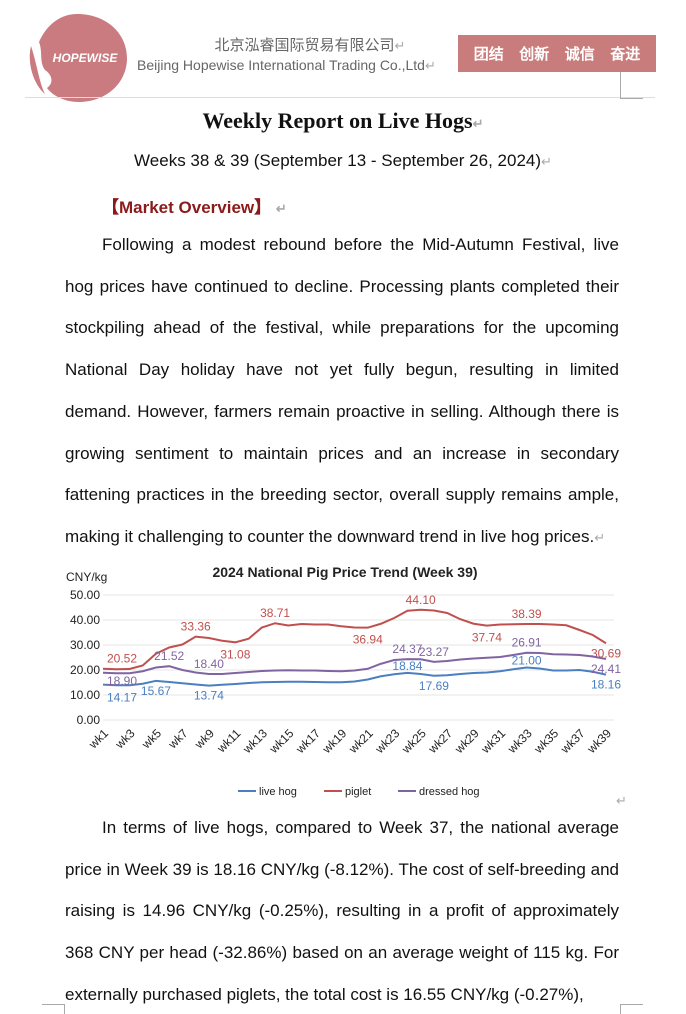  I want to click on x-tick-label: wk11, so click(229, 741).